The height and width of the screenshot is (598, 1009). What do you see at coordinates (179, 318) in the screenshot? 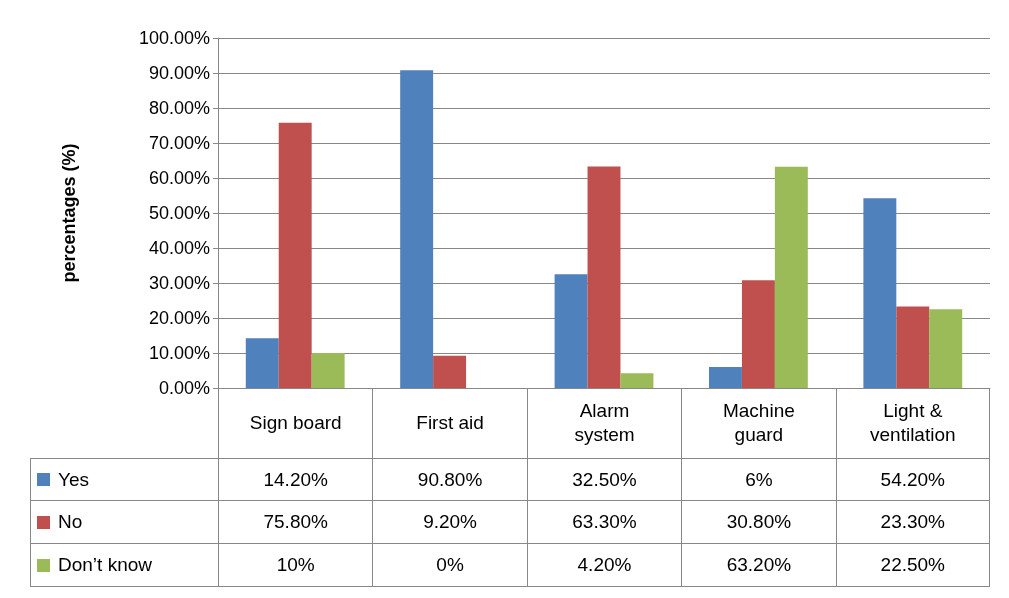
I see `y-tick-label: 20.00%` at bounding box center [179, 318].